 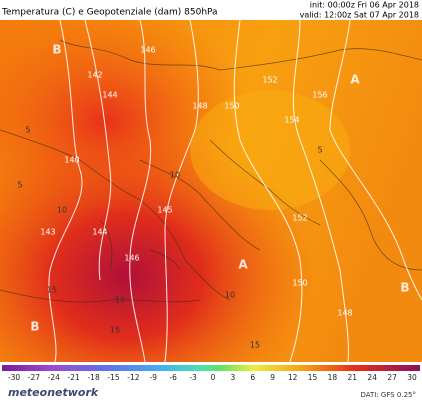 I want to click on colorbar-tick-label: 12, so click(x=293, y=377).